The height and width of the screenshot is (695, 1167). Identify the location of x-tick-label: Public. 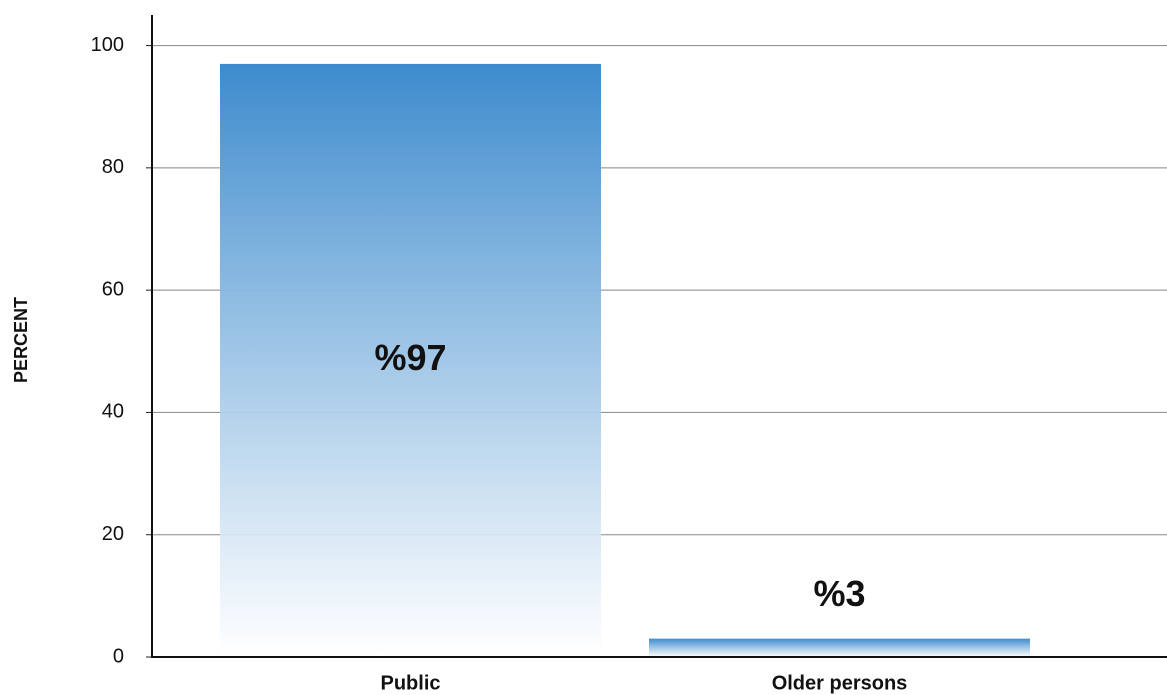
(410, 683).